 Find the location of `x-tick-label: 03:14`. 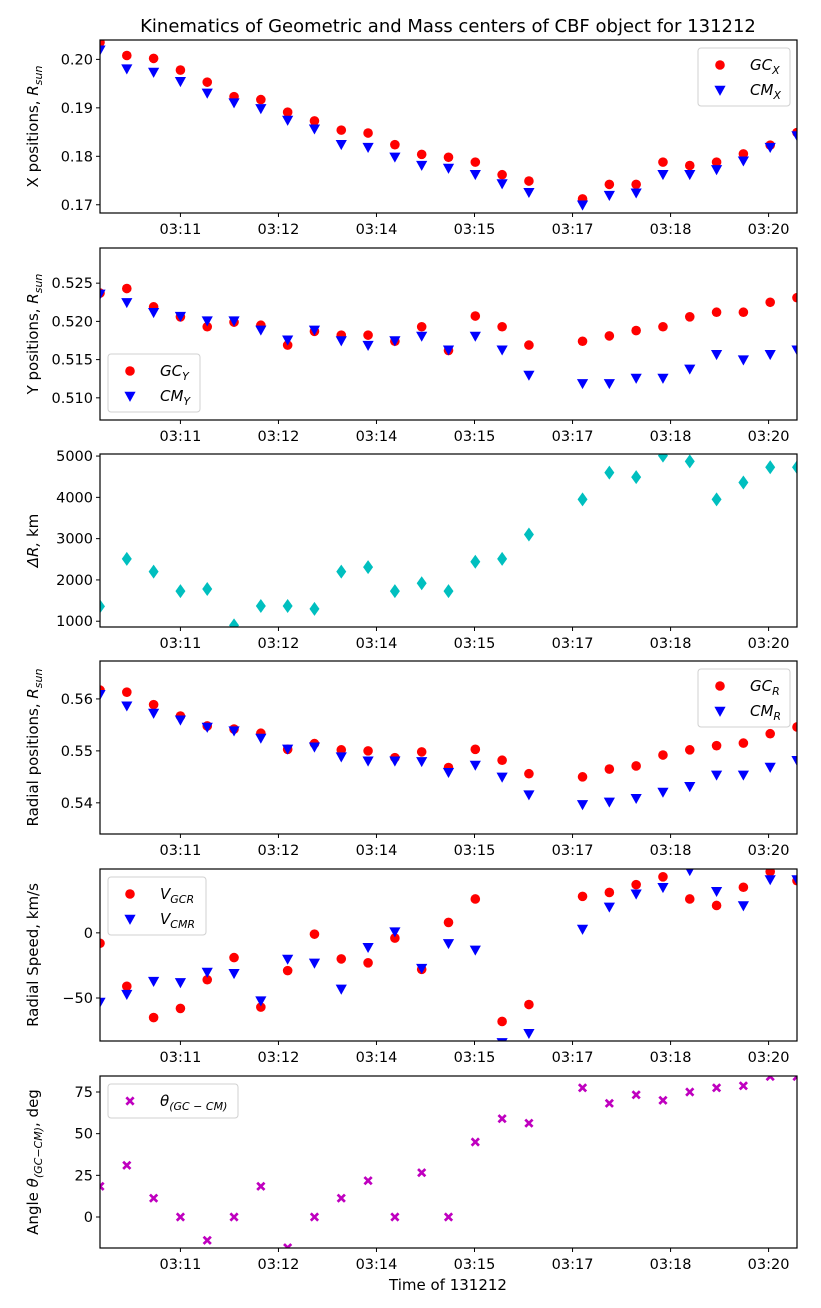

x-tick-label: 03:14 is located at coordinates (377, 644).